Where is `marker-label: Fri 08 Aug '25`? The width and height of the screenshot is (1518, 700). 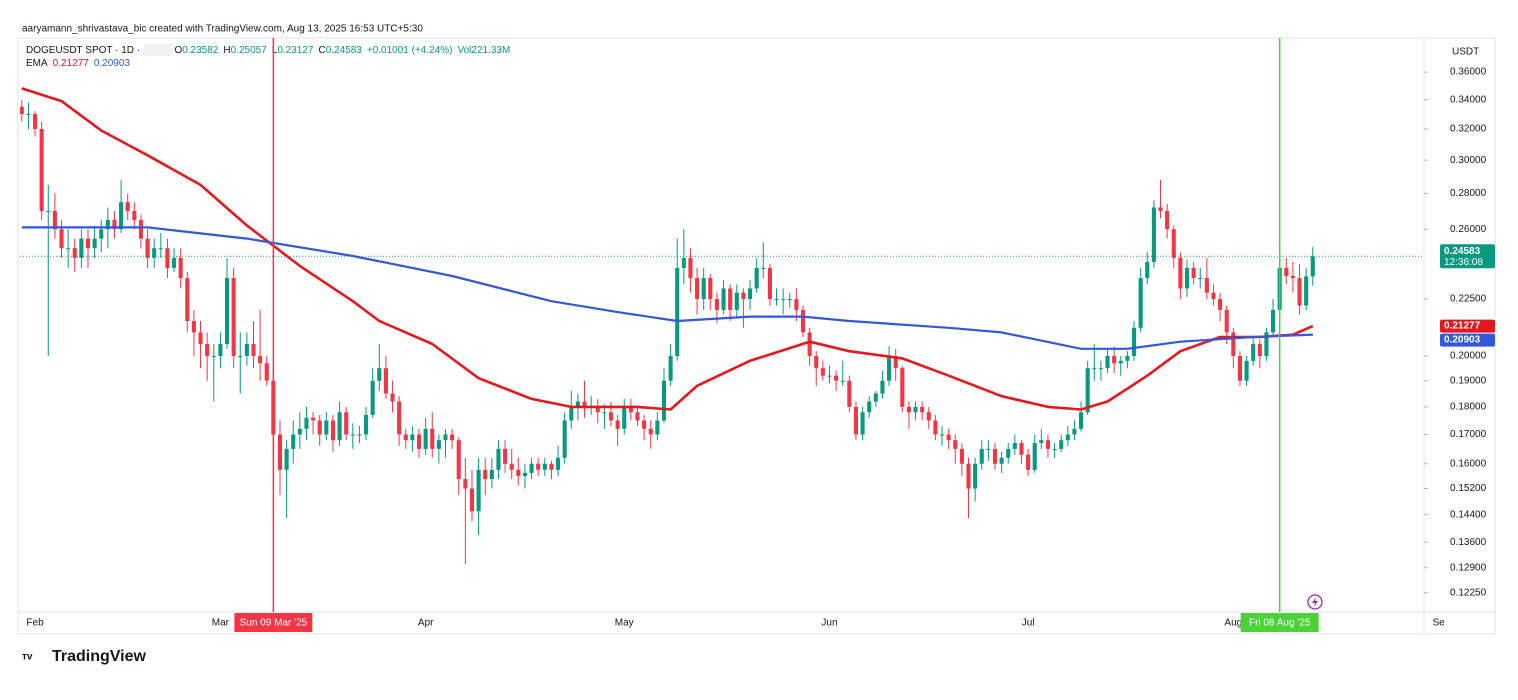 marker-label: Fri 08 Aug '25 is located at coordinates (1280, 623).